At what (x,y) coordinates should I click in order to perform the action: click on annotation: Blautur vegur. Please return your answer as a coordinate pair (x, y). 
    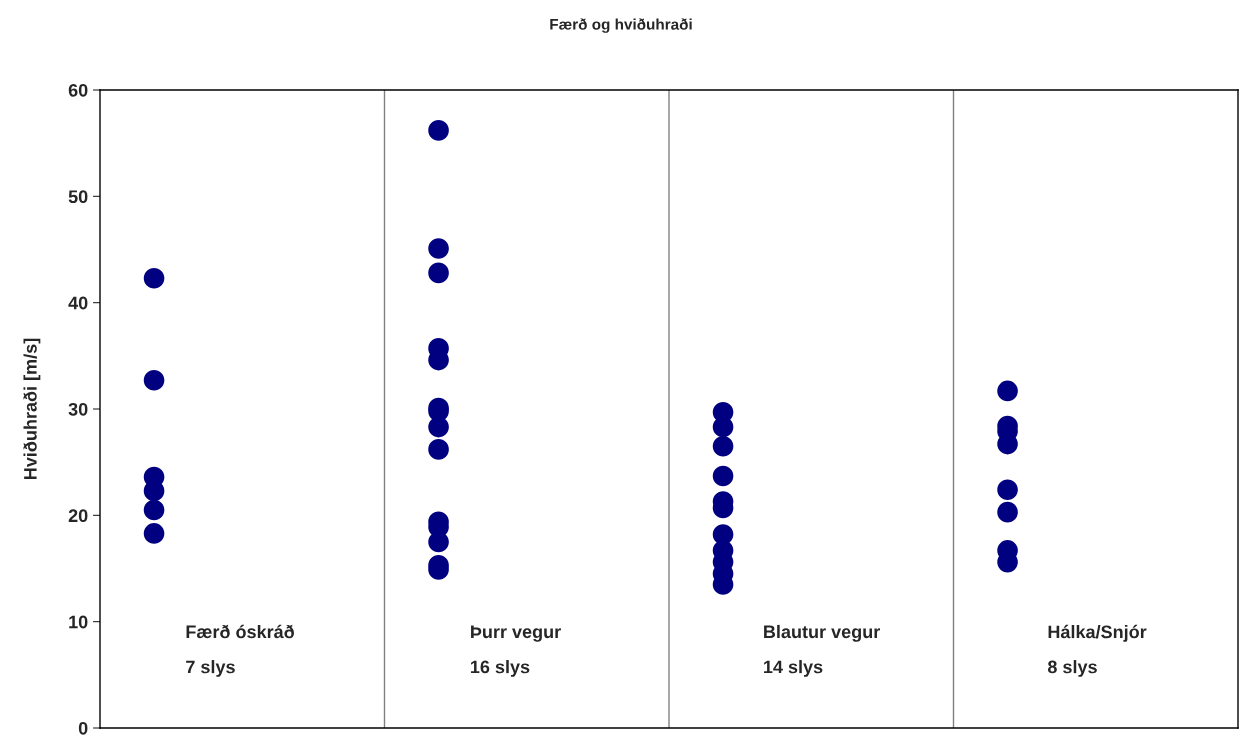
    Looking at the image, I should click on (822, 633).